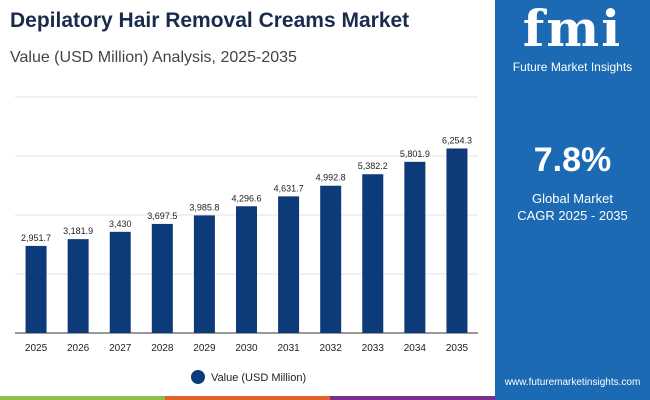 The image size is (650, 400). Describe the element at coordinates (572, 382) in the screenshot. I see `website-link: www.futuremarketinsights.com` at that location.